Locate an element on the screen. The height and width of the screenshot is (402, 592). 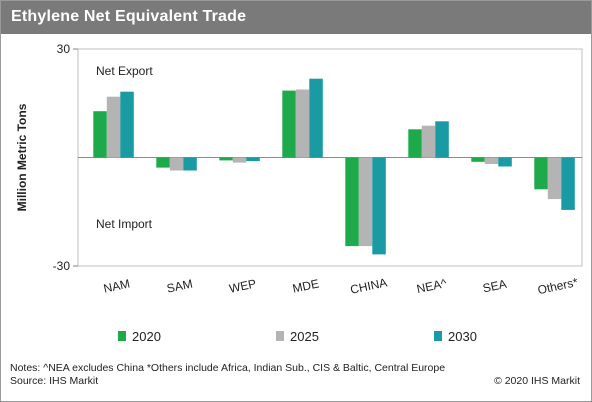
x-tick-label: CHINA is located at coordinates (368, 285).